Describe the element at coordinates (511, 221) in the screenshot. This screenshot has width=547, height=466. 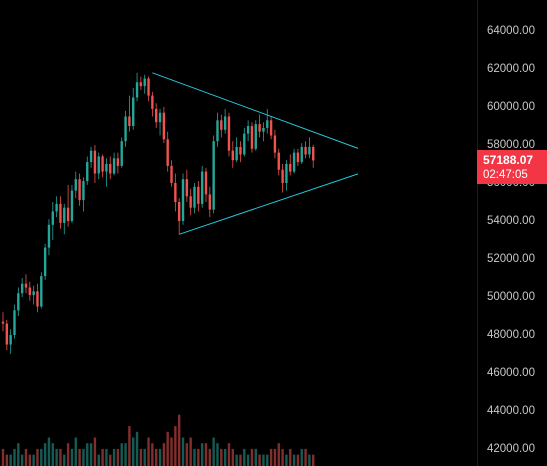
I see `price-tick-label: 54000.00` at that location.